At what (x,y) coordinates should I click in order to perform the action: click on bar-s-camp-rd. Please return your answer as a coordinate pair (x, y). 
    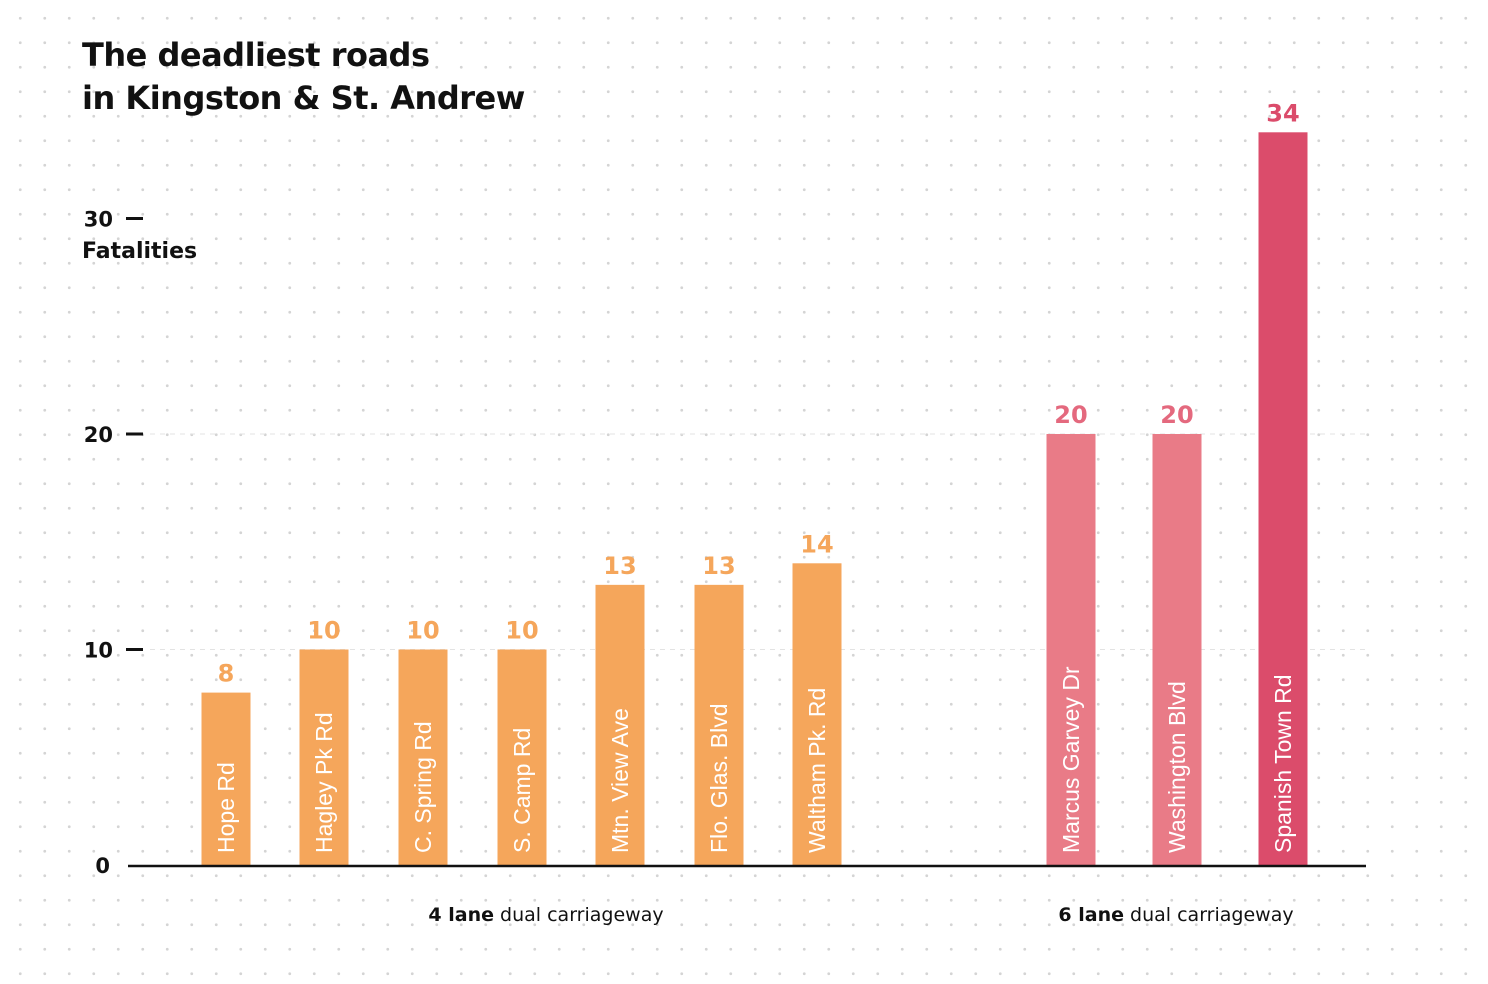
    Looking at the image, I should click on (522, 757).